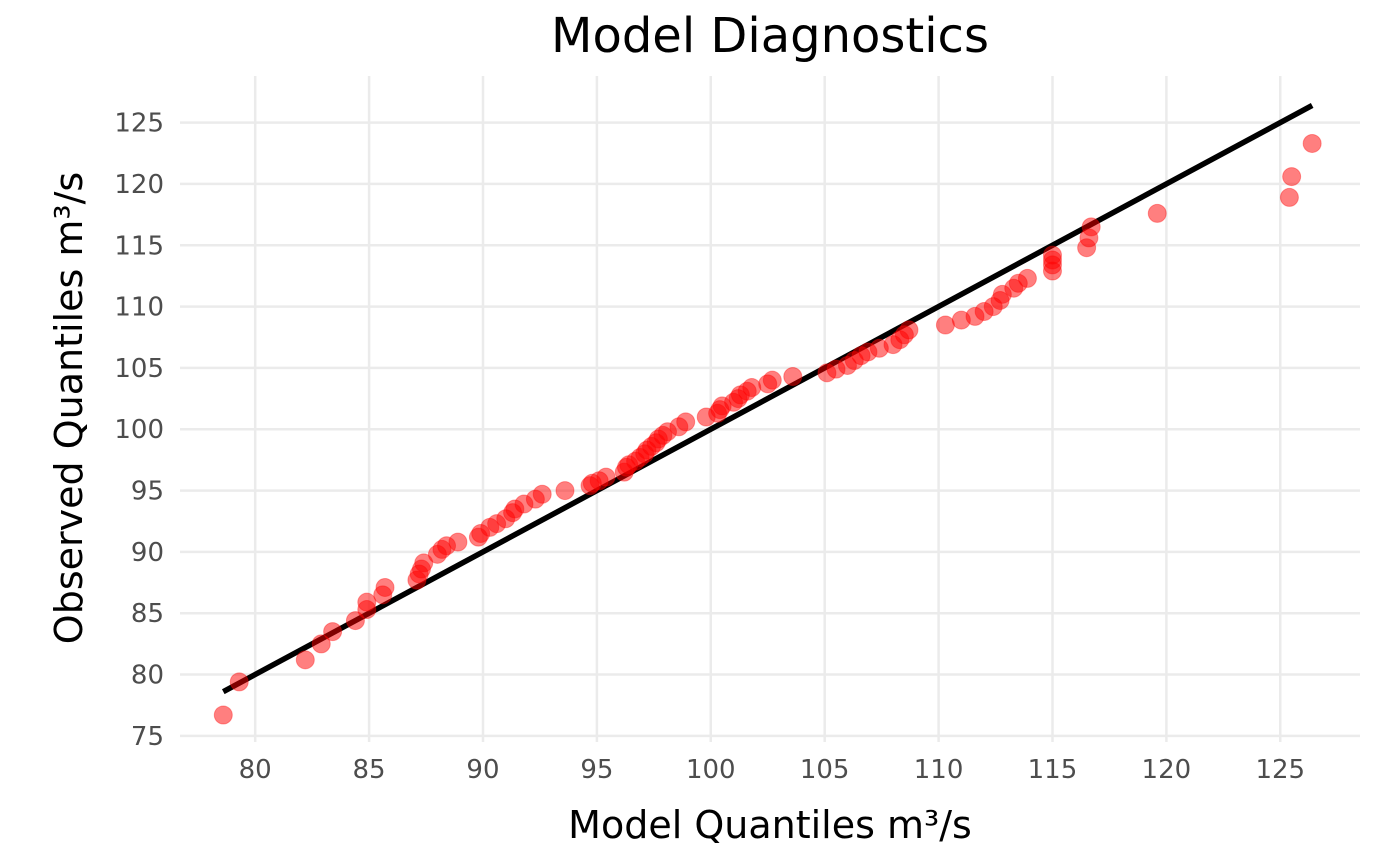  What do you see at coordinates (369, 770) in the screenshot?
I see `x-tick-label: 85` at bounding box center [369, 770].